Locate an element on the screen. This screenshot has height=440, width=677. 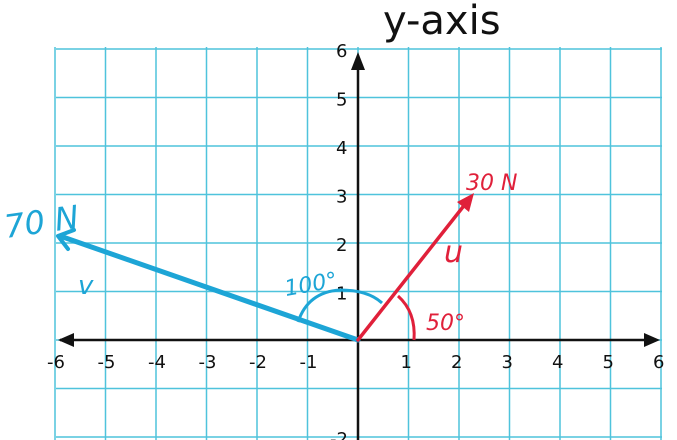
y-tick-label: 1 is located at coordinates (341, 294).